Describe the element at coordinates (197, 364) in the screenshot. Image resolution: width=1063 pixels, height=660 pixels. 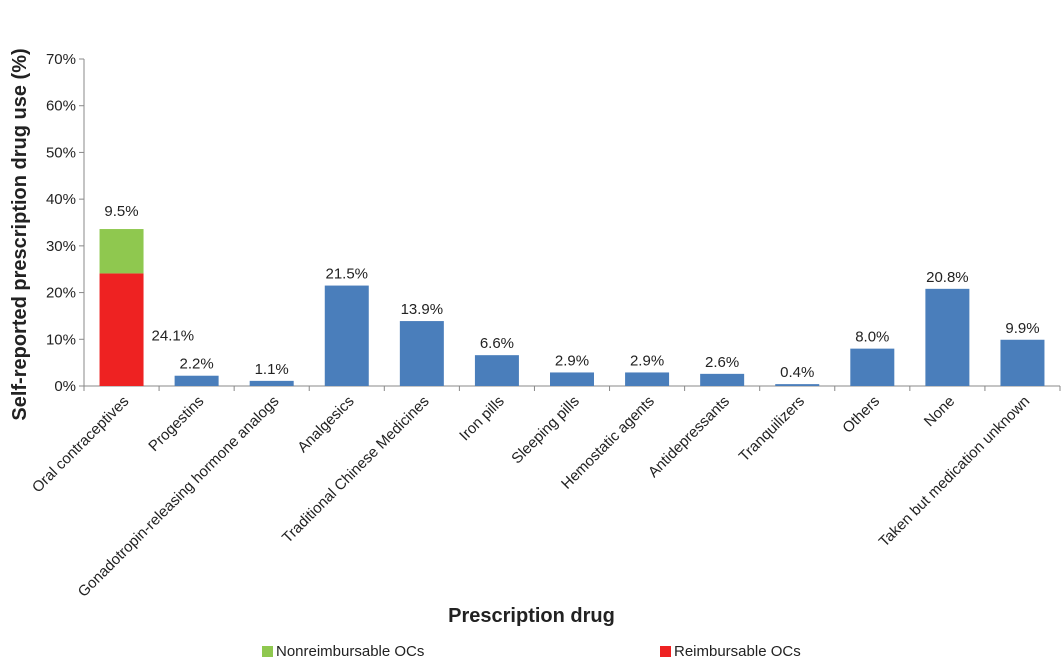
I see `data-label: 2.2%` at that location.